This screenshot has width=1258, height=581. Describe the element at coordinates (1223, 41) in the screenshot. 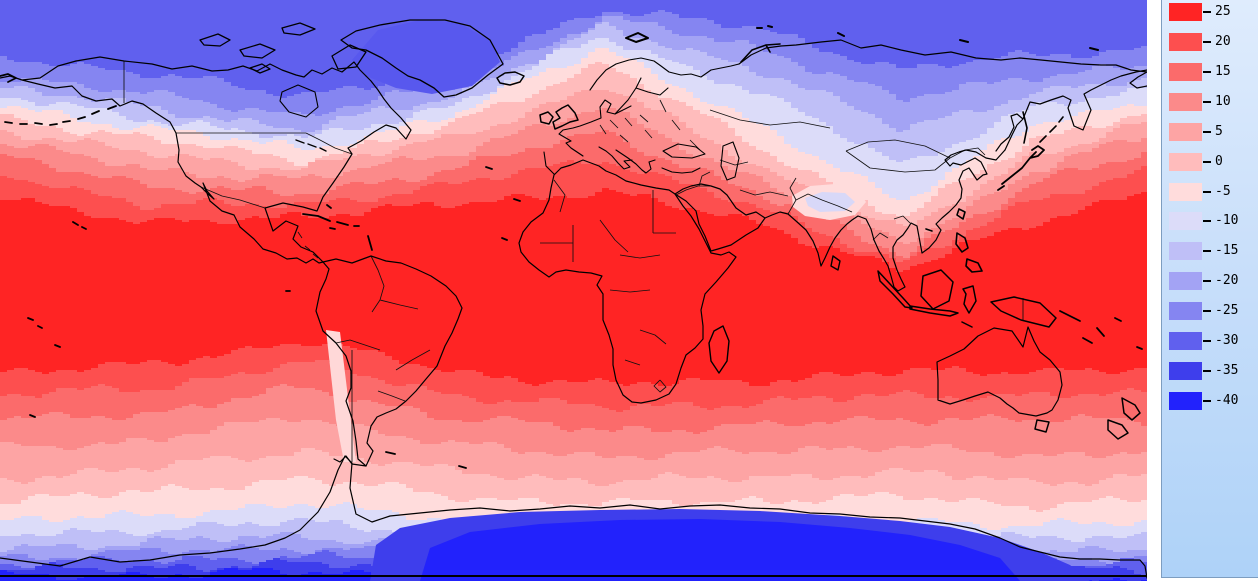

I see `legend-label: 20` at that location.